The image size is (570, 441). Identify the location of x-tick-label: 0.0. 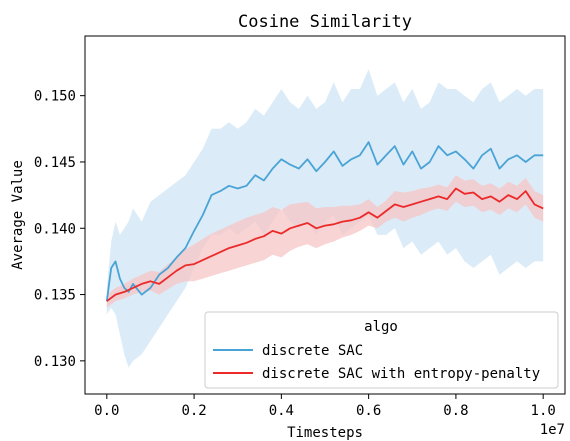
(106, 411).